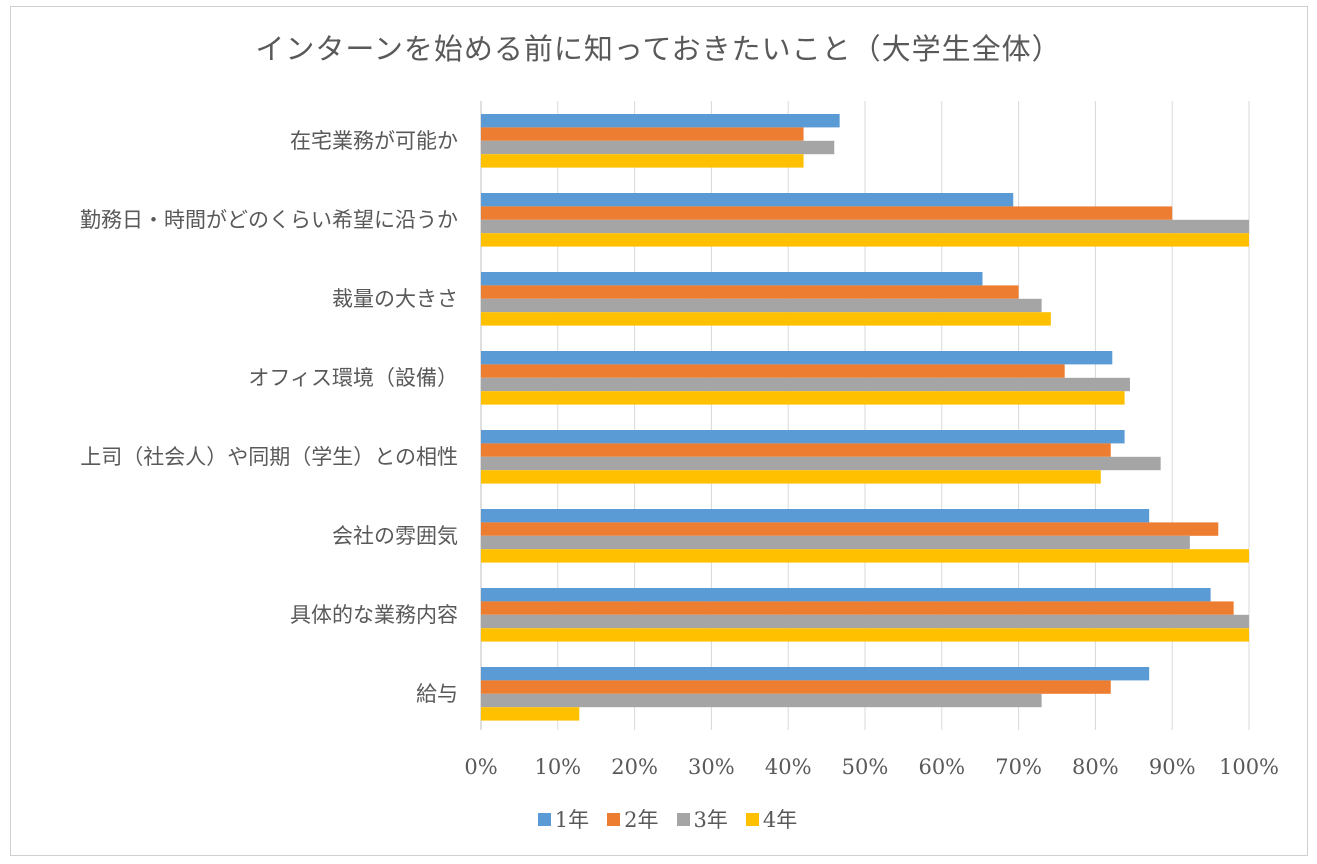  Describe the element at coordinates (1018, 767) in the screenshot. I see `x-tick-label: 70%` at that location.